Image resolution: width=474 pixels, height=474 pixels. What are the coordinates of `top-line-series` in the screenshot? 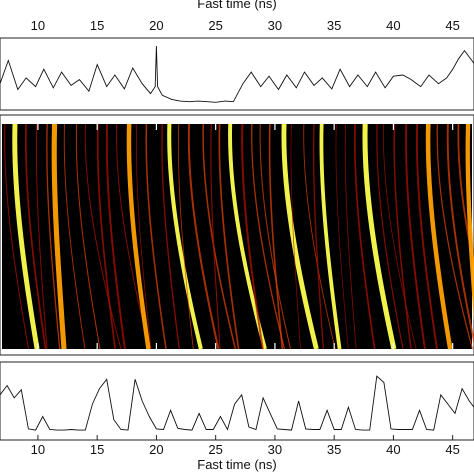 It's located at (237, 74).